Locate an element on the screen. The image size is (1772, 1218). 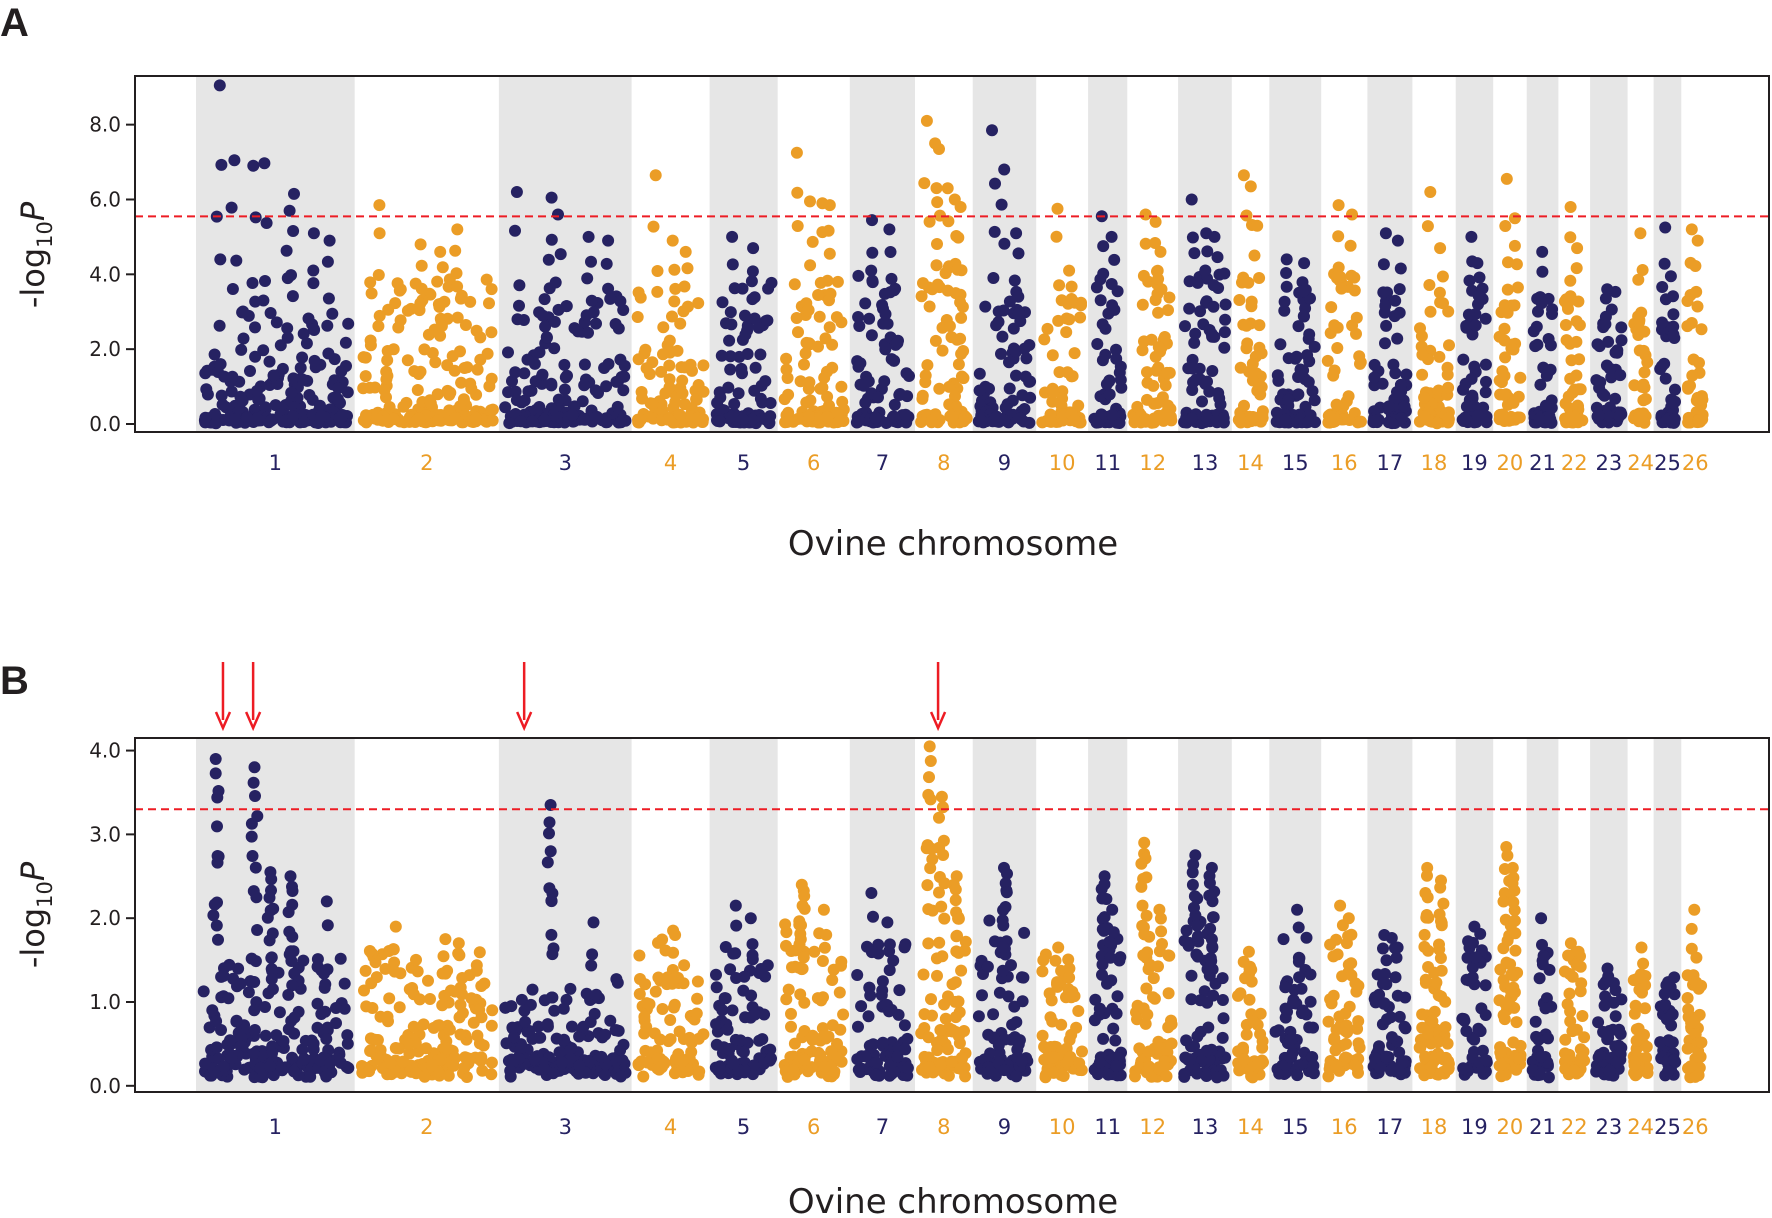
y-axis-ticks-b: 0.01.02.03.04.0 is located at coordinates (112, 918).